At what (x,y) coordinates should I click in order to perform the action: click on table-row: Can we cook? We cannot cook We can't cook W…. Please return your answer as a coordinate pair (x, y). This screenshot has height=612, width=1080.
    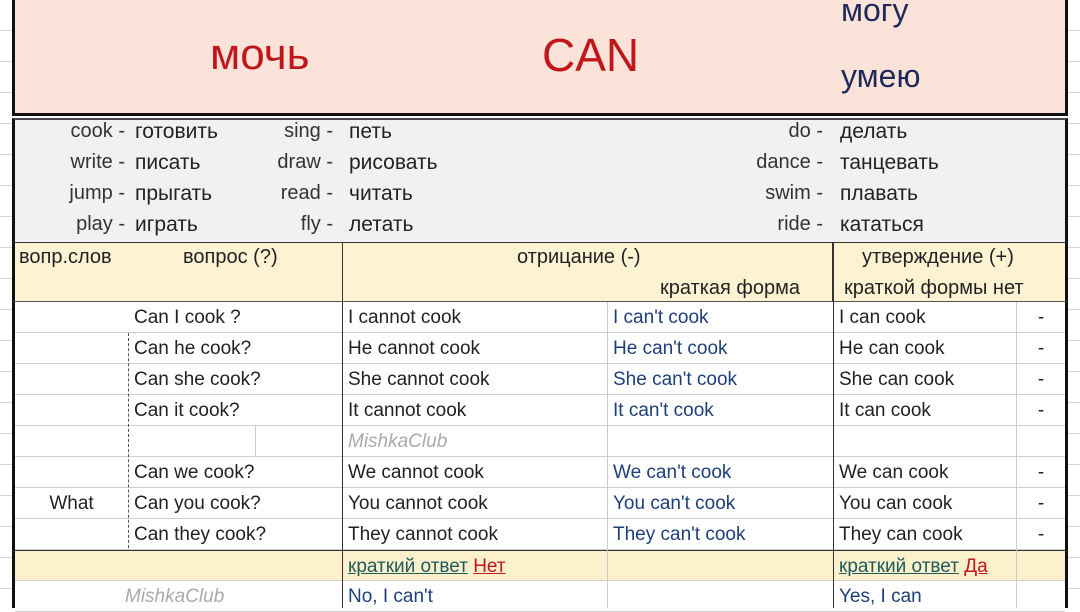
    Looking at the image, I should click on (540, 472).